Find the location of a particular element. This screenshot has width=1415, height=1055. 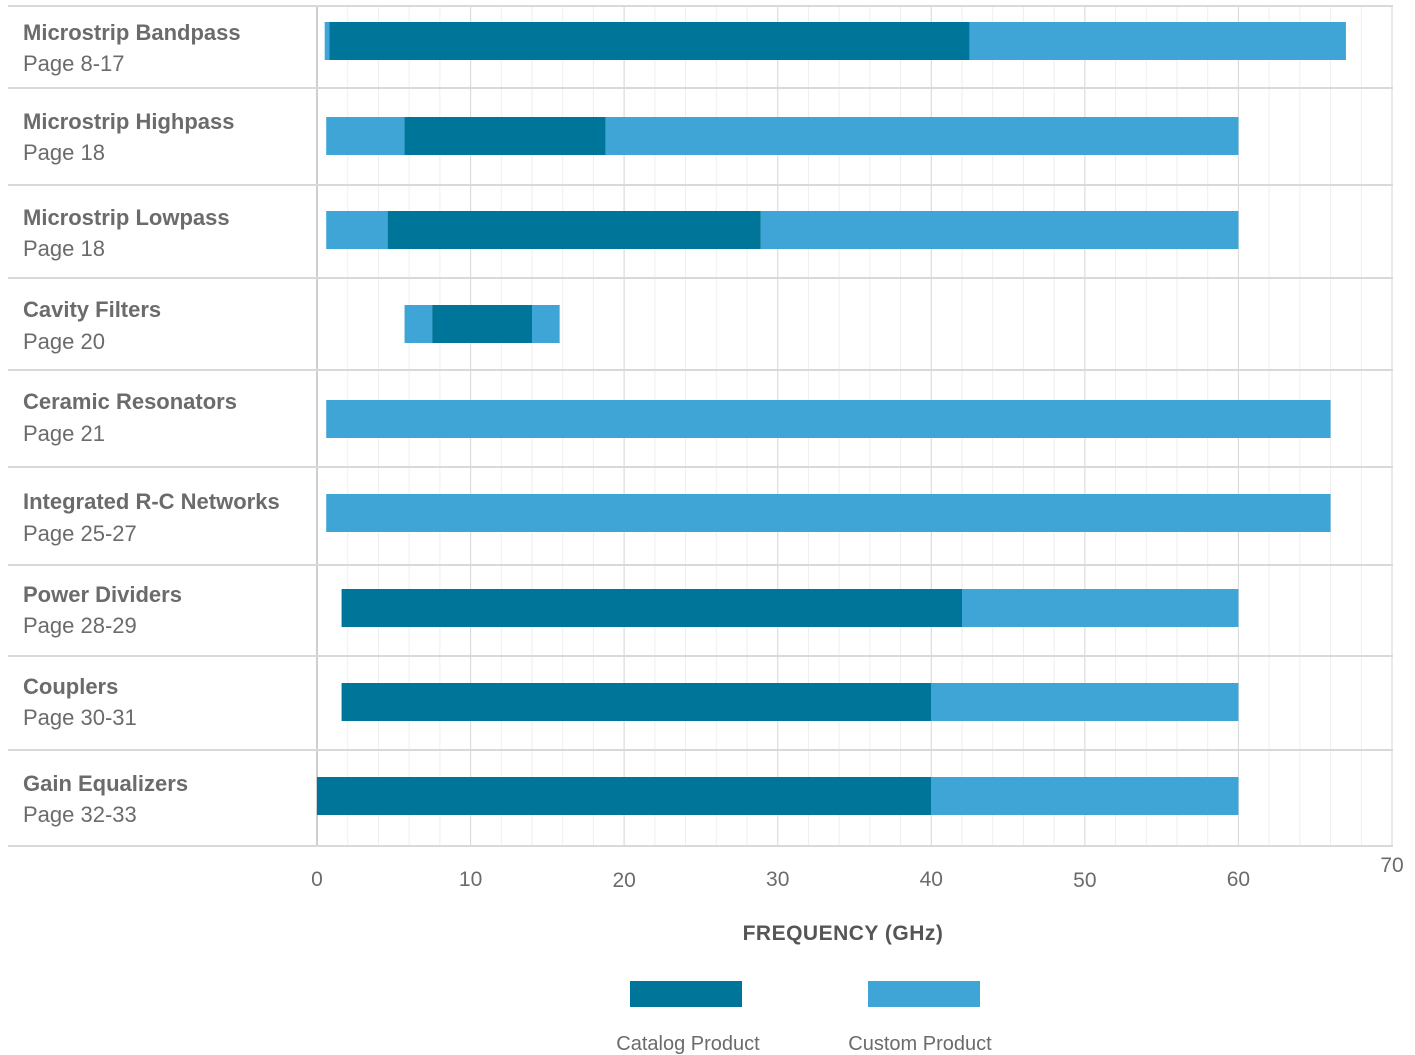

row-label-name: Microstrip Highpass is located at coordinates (128, 121).